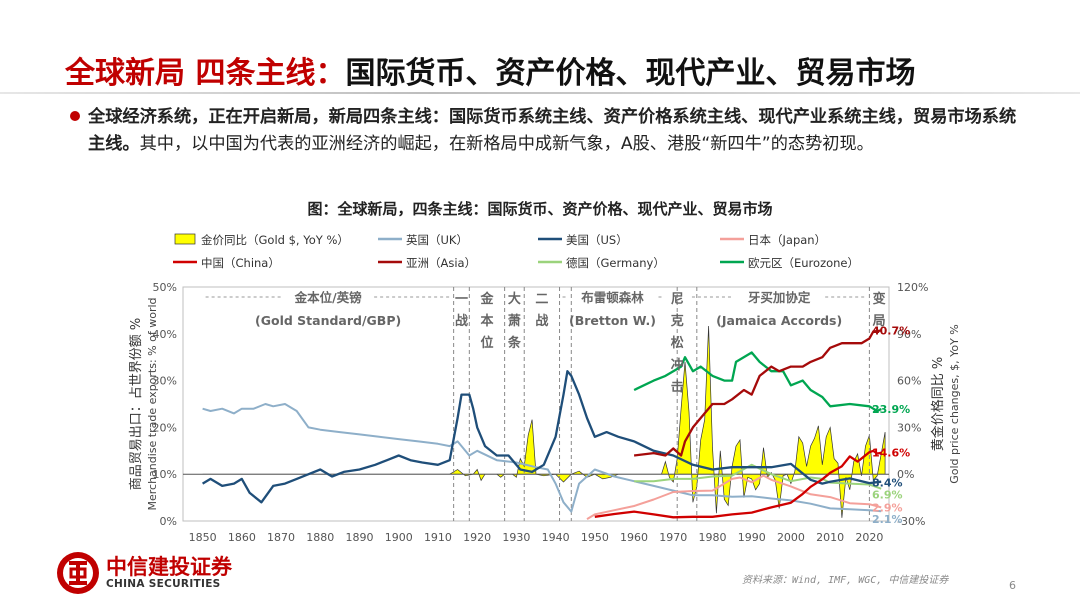  Describe the element at coordinates (634, 537) in the screenshot. I see `x-tick-1960: 1960` at that location.